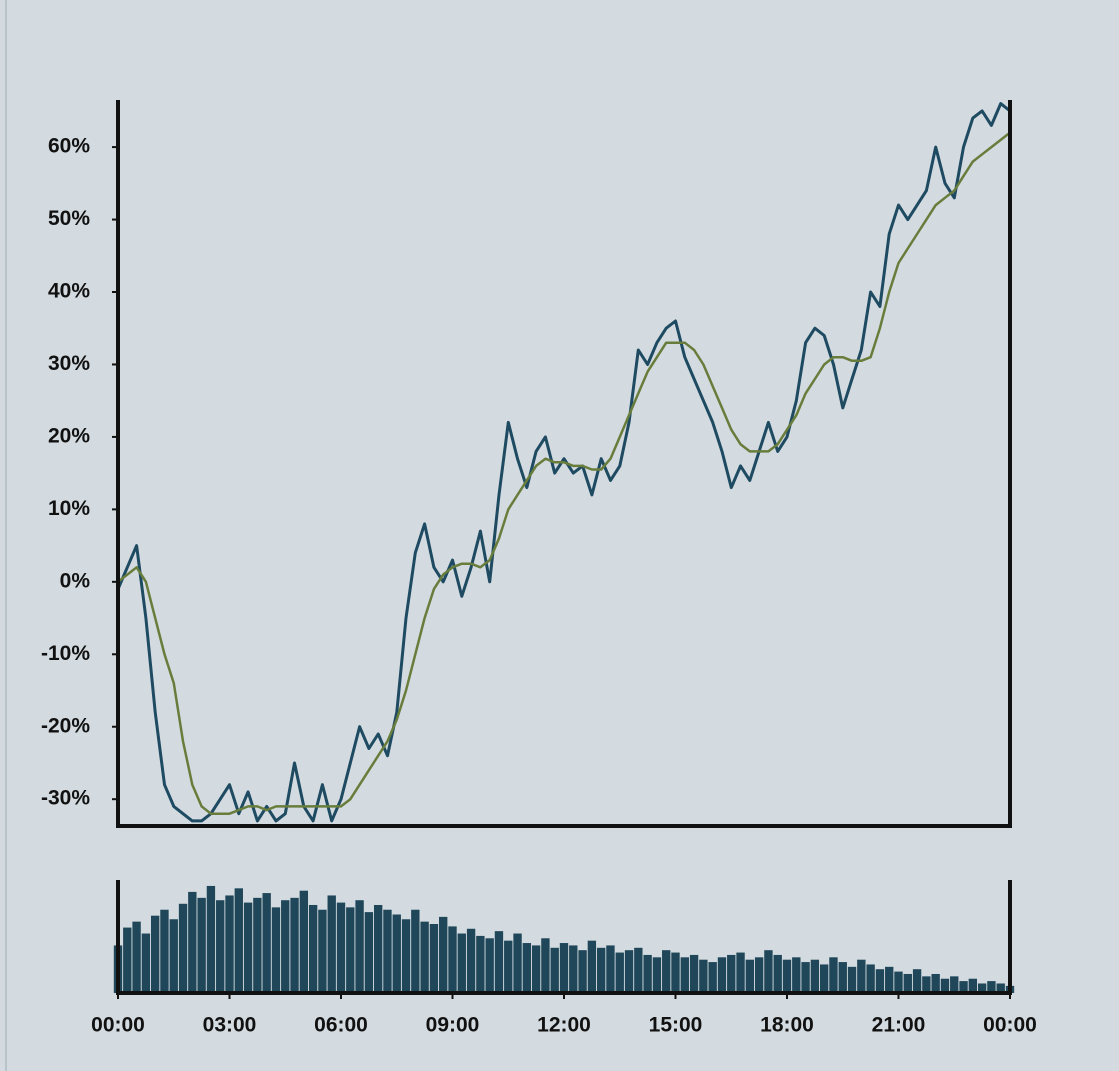 Image resolution: width=1119 pixels, height=1071 pixels. I want to click on y-tick-label: -20%, so click(65, 725).